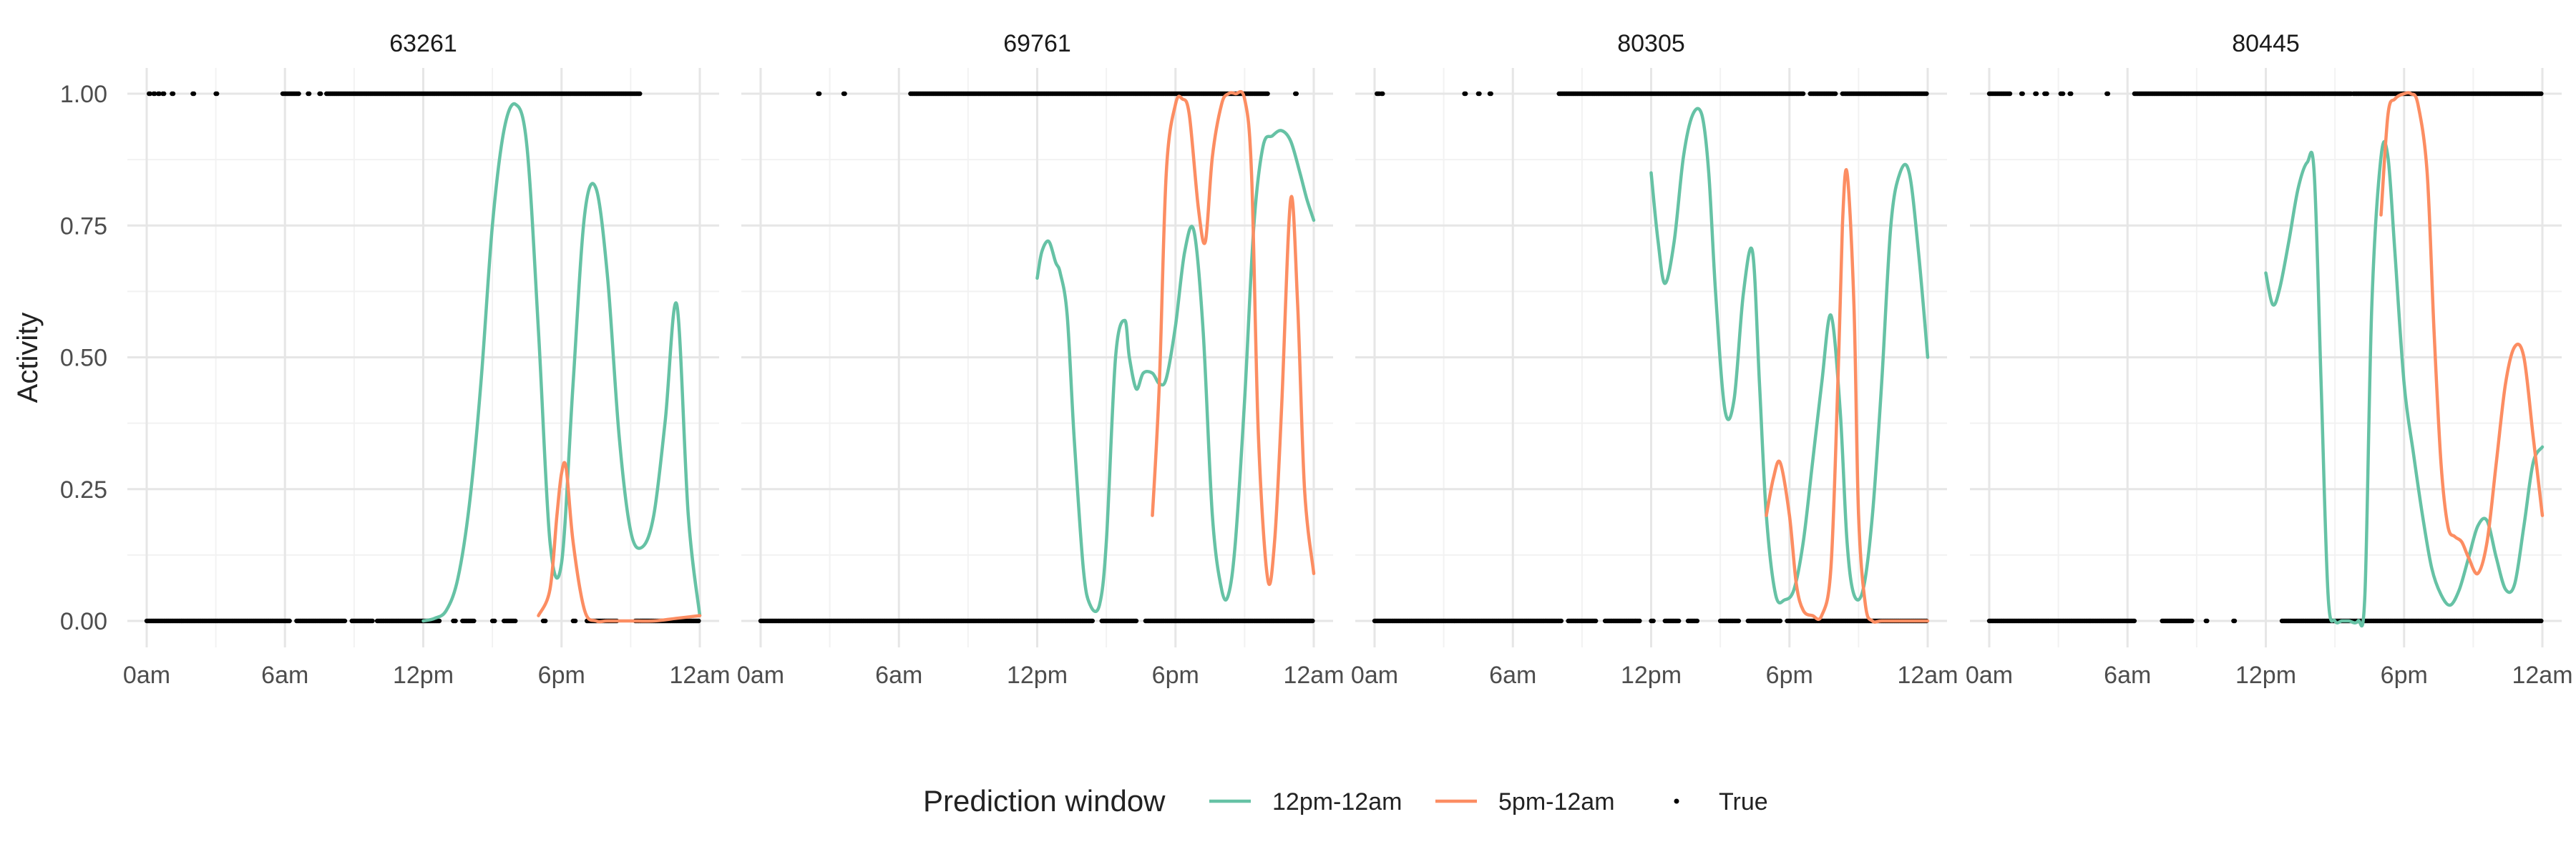 This screenshot has height=862, width=2576. Describe the element at coordinates (83, 358) in the screenshot. I see `y-tick-label: 0.50` at that location.